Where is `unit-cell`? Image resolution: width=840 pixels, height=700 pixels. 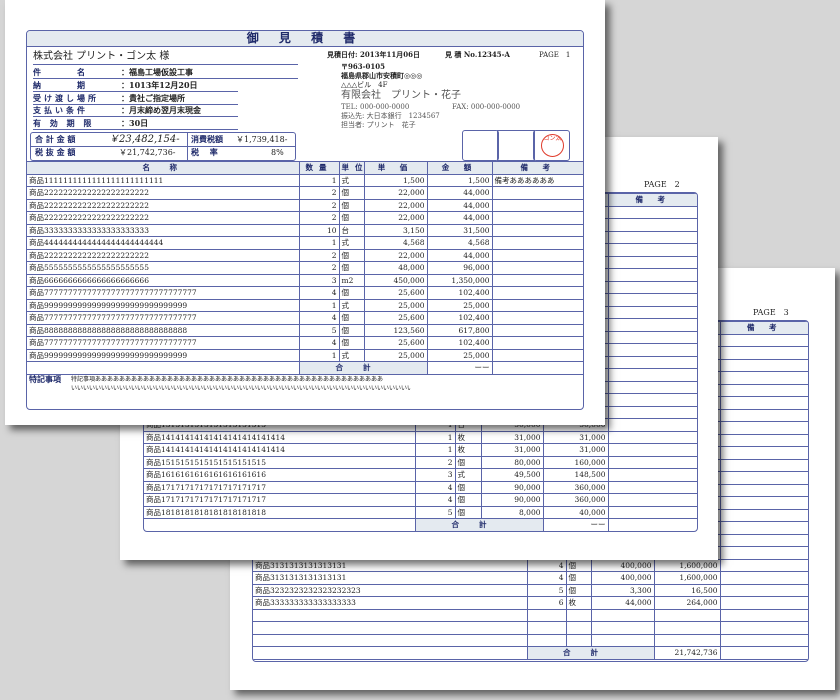
unit-cell is located at coordinates (578, 640).